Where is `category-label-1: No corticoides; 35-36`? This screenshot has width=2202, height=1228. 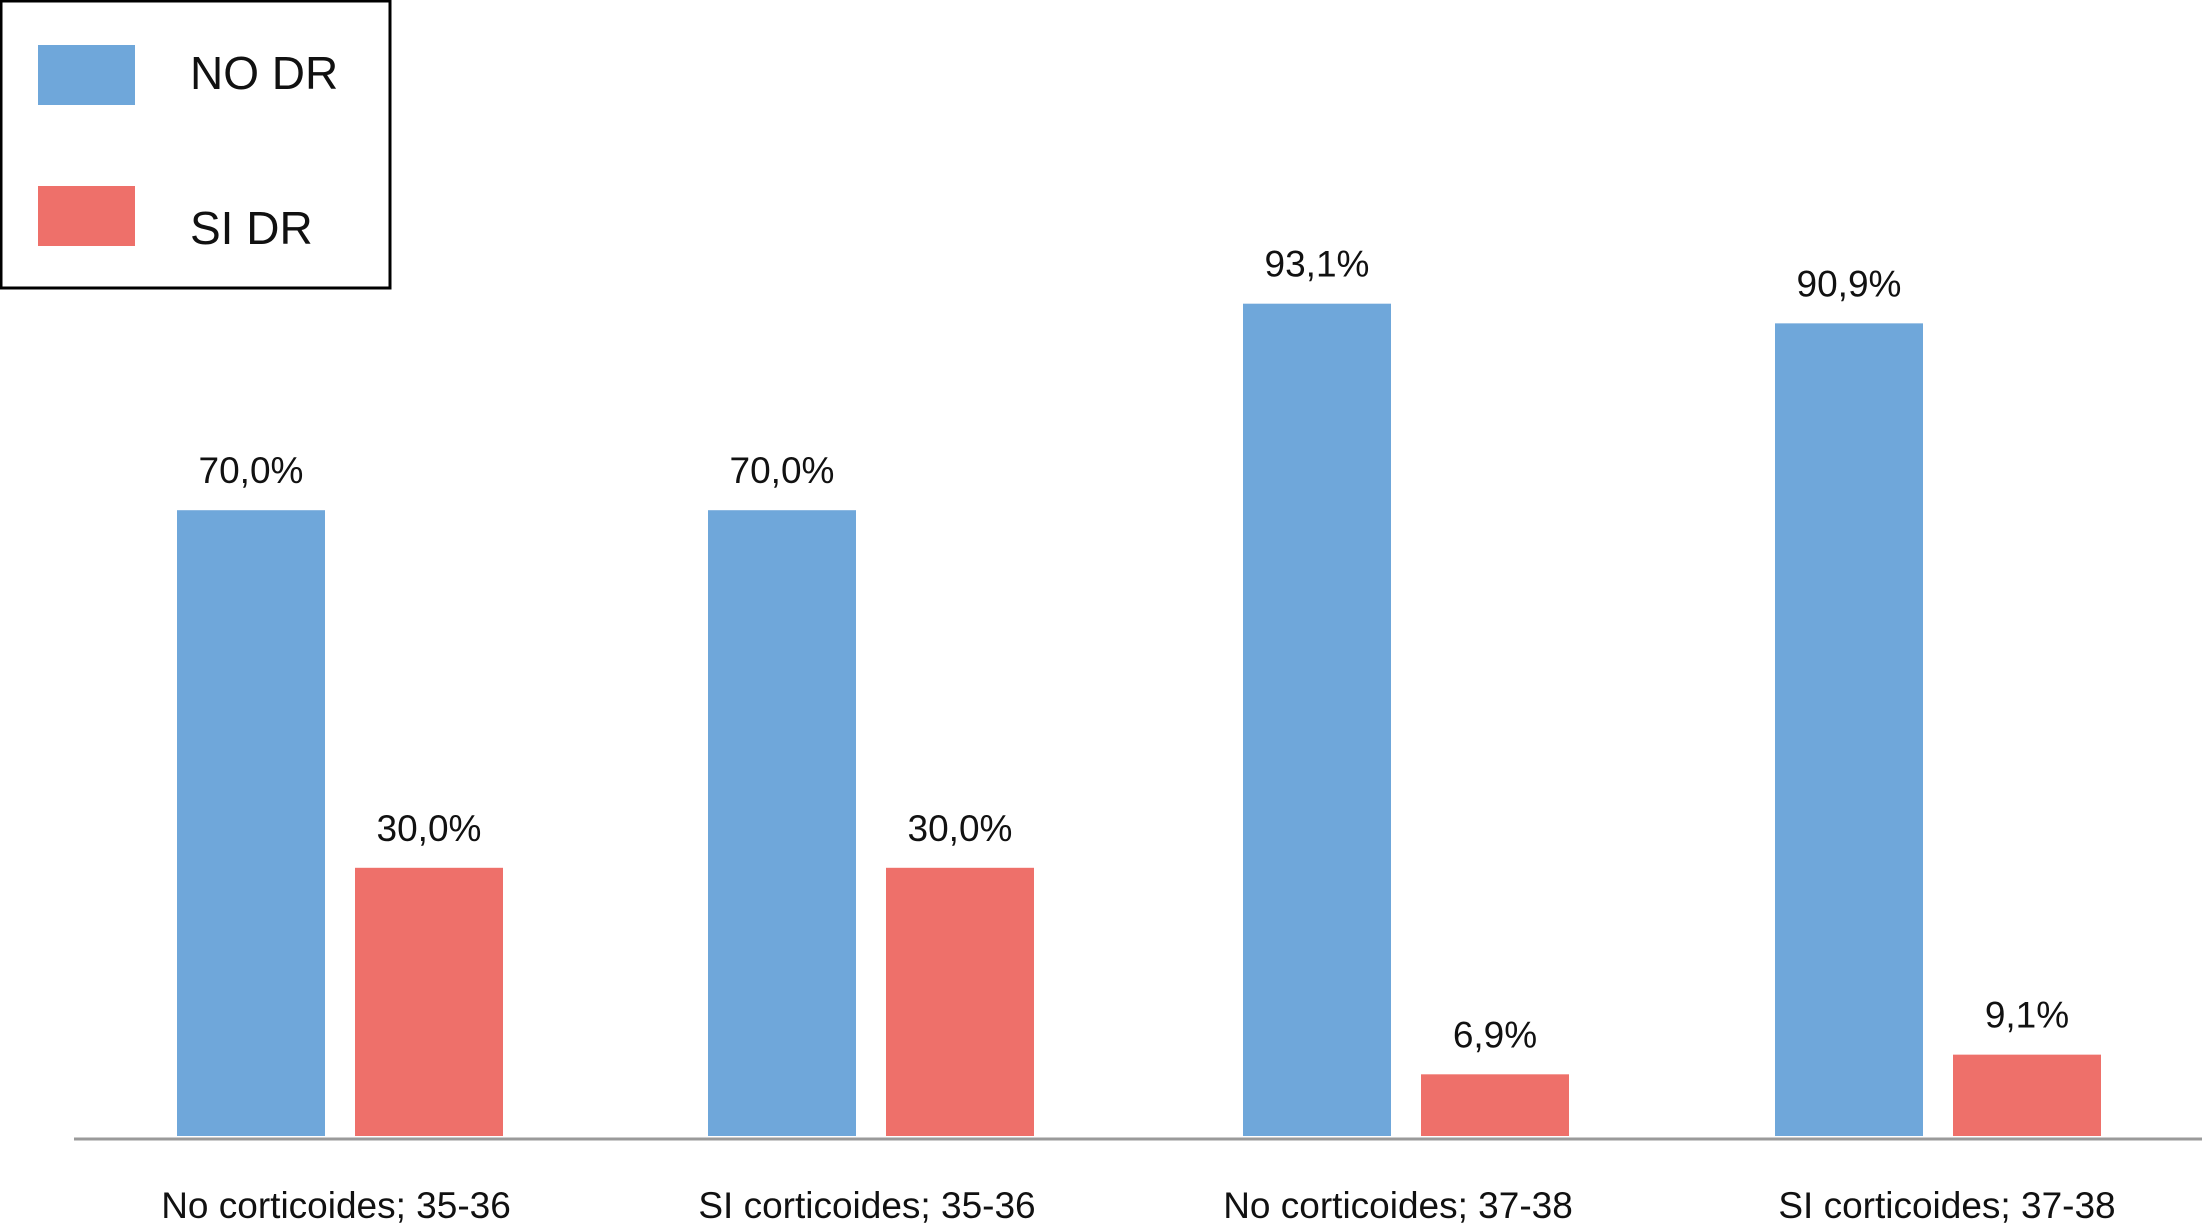
category-label-1: No corticoides; 35-36 is located at coordinates (336, 1205).